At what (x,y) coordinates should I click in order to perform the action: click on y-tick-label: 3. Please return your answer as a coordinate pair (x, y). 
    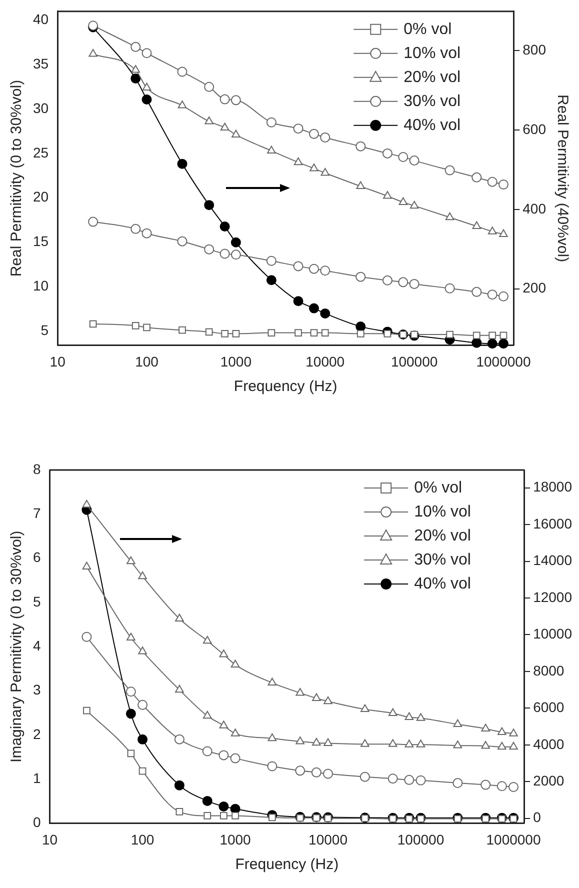
    Looking at the image, I should click on (36, 690).